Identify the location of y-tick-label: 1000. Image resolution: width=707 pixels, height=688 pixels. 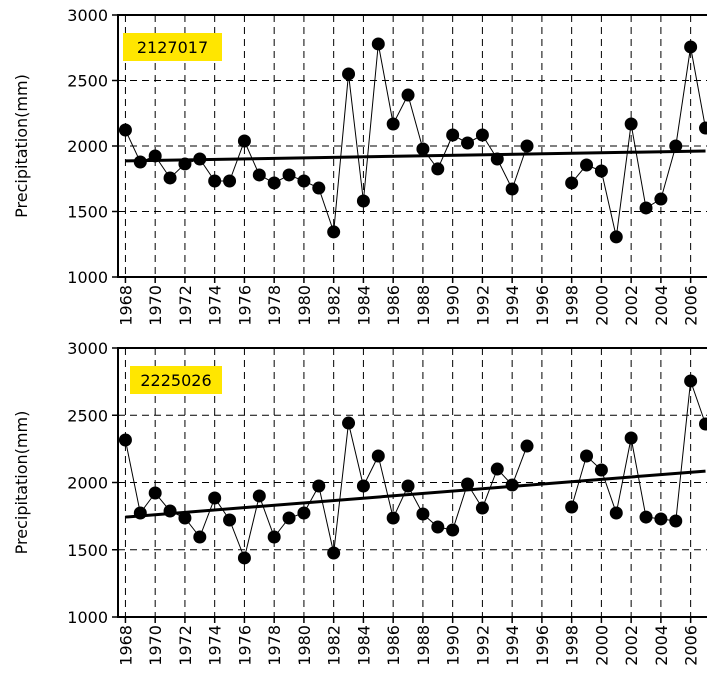
(87, 277).